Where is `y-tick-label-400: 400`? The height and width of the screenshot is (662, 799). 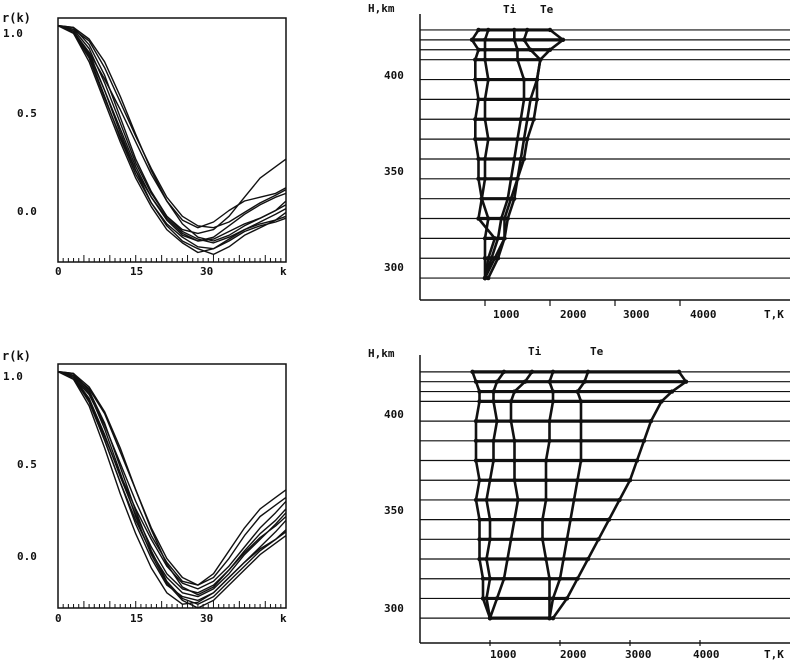
y-tick-label-400: 400 is located at coordinates (394, 75).